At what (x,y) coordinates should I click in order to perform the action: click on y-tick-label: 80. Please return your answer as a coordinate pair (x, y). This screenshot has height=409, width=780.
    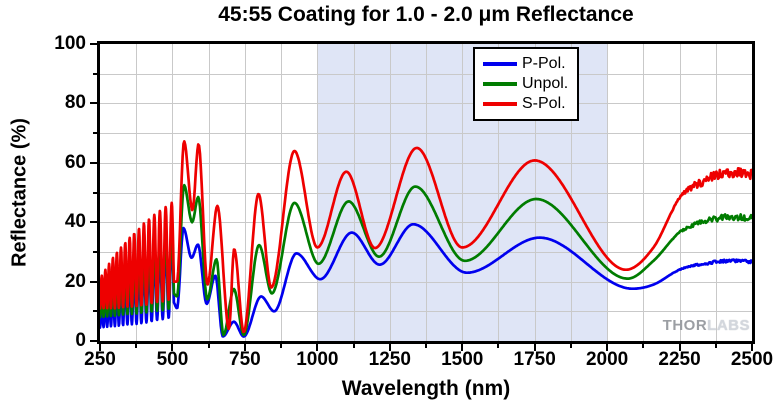
    Looking at the image, I should click on (75, 103).